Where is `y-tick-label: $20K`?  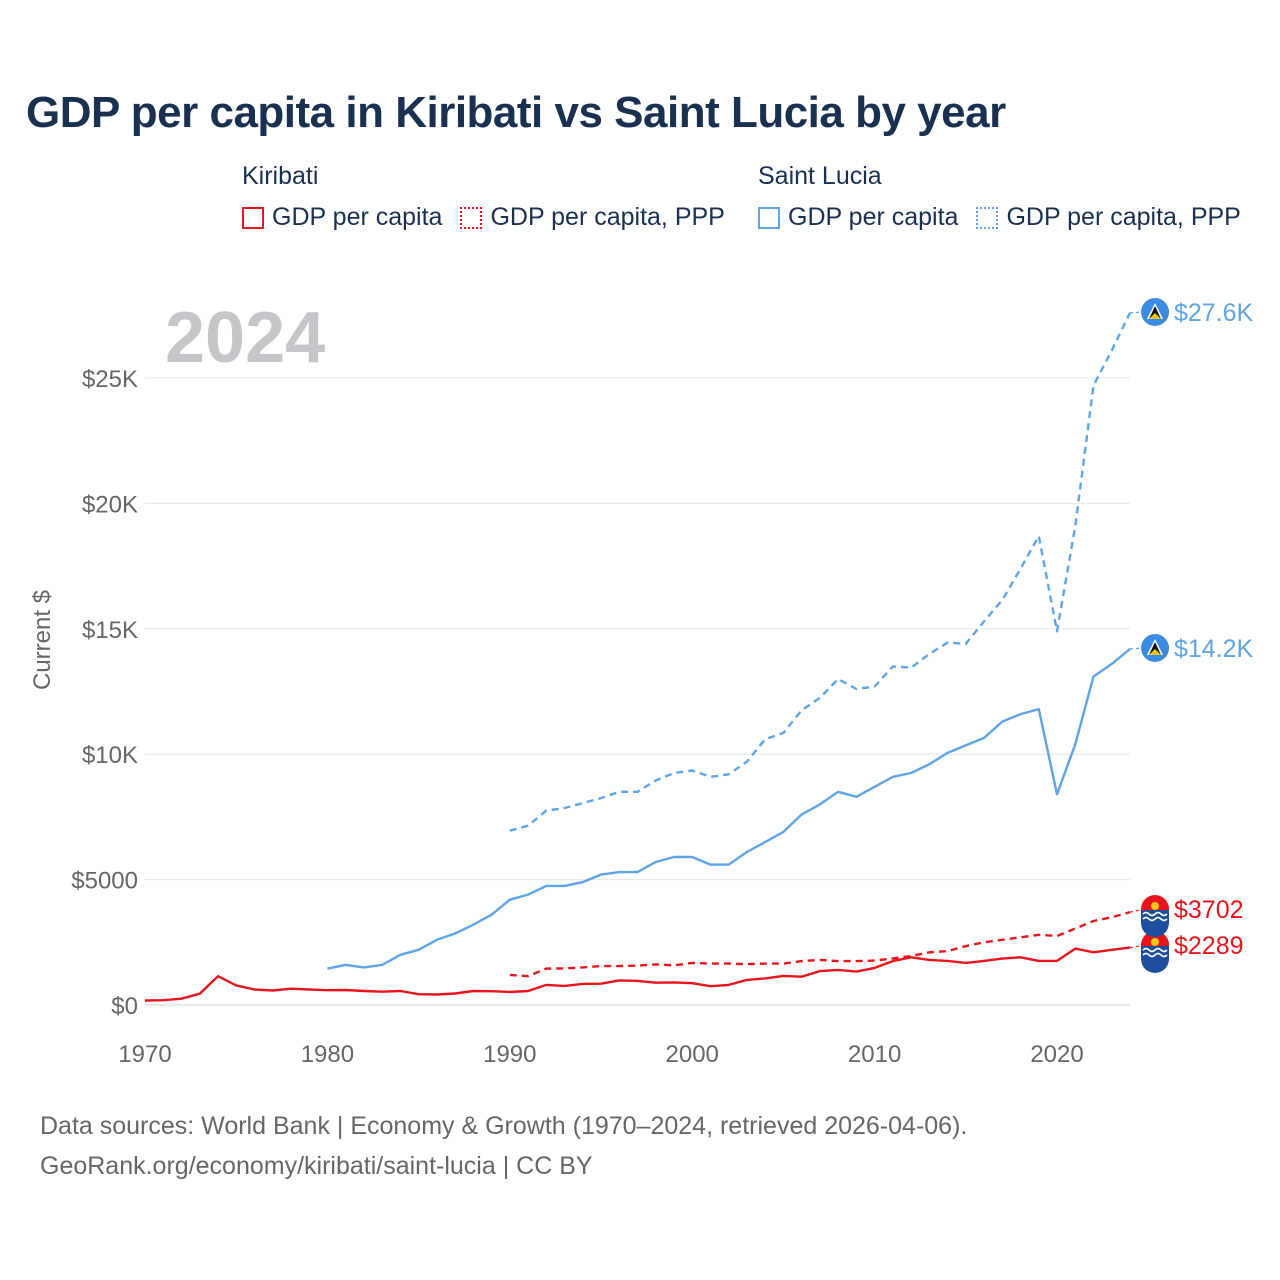
y-tick-label: $20K is located at coordinates (110, 504).